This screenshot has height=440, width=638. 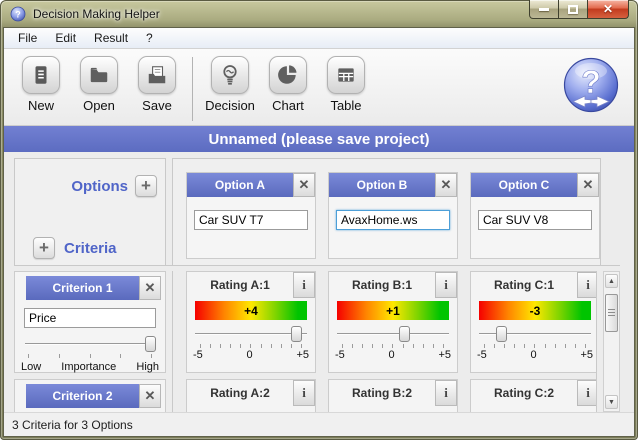 What do you see at coordinates (146, 186) in the screenshot?
I see `add-option-button: +` at bounding box center [146, 186].